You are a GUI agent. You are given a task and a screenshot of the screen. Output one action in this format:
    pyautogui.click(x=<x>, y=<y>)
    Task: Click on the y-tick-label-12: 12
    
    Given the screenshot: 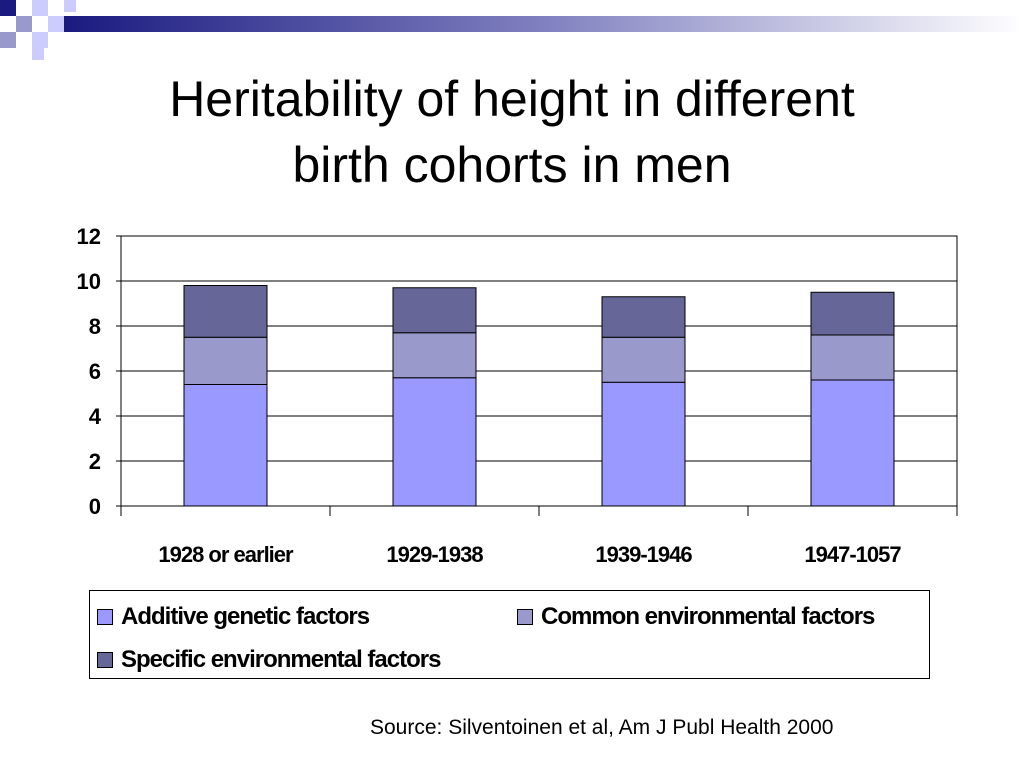 What is the action you would take?
    pyautogui.click(x=89, y=236)
    